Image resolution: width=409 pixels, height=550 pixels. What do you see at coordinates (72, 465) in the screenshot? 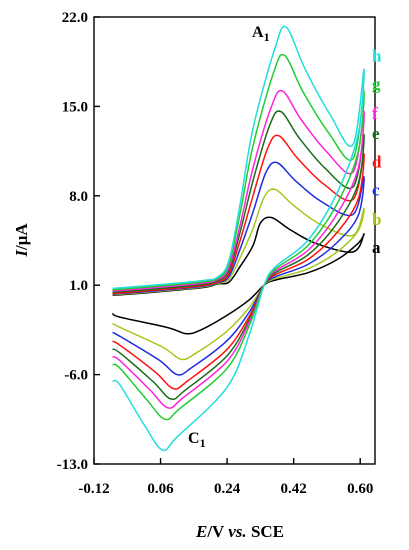
I see `y-tick-label: -13.0` at bounding box center [72, 465].